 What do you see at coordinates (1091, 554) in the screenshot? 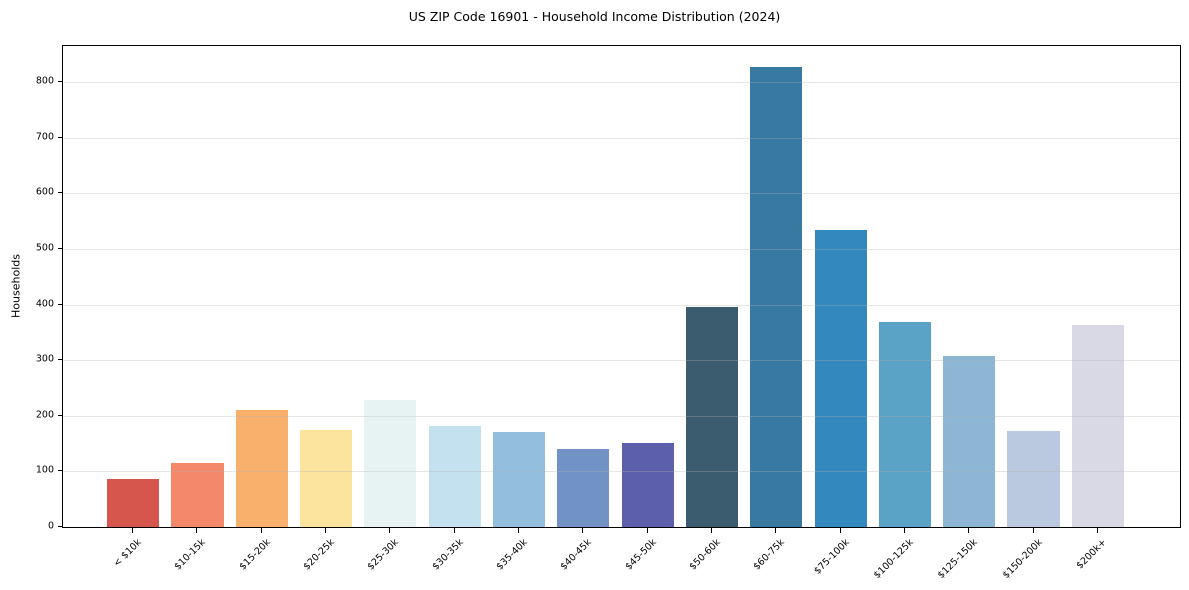
I see `x-tick-label: $200k+` at bounding box center [1091, 554].